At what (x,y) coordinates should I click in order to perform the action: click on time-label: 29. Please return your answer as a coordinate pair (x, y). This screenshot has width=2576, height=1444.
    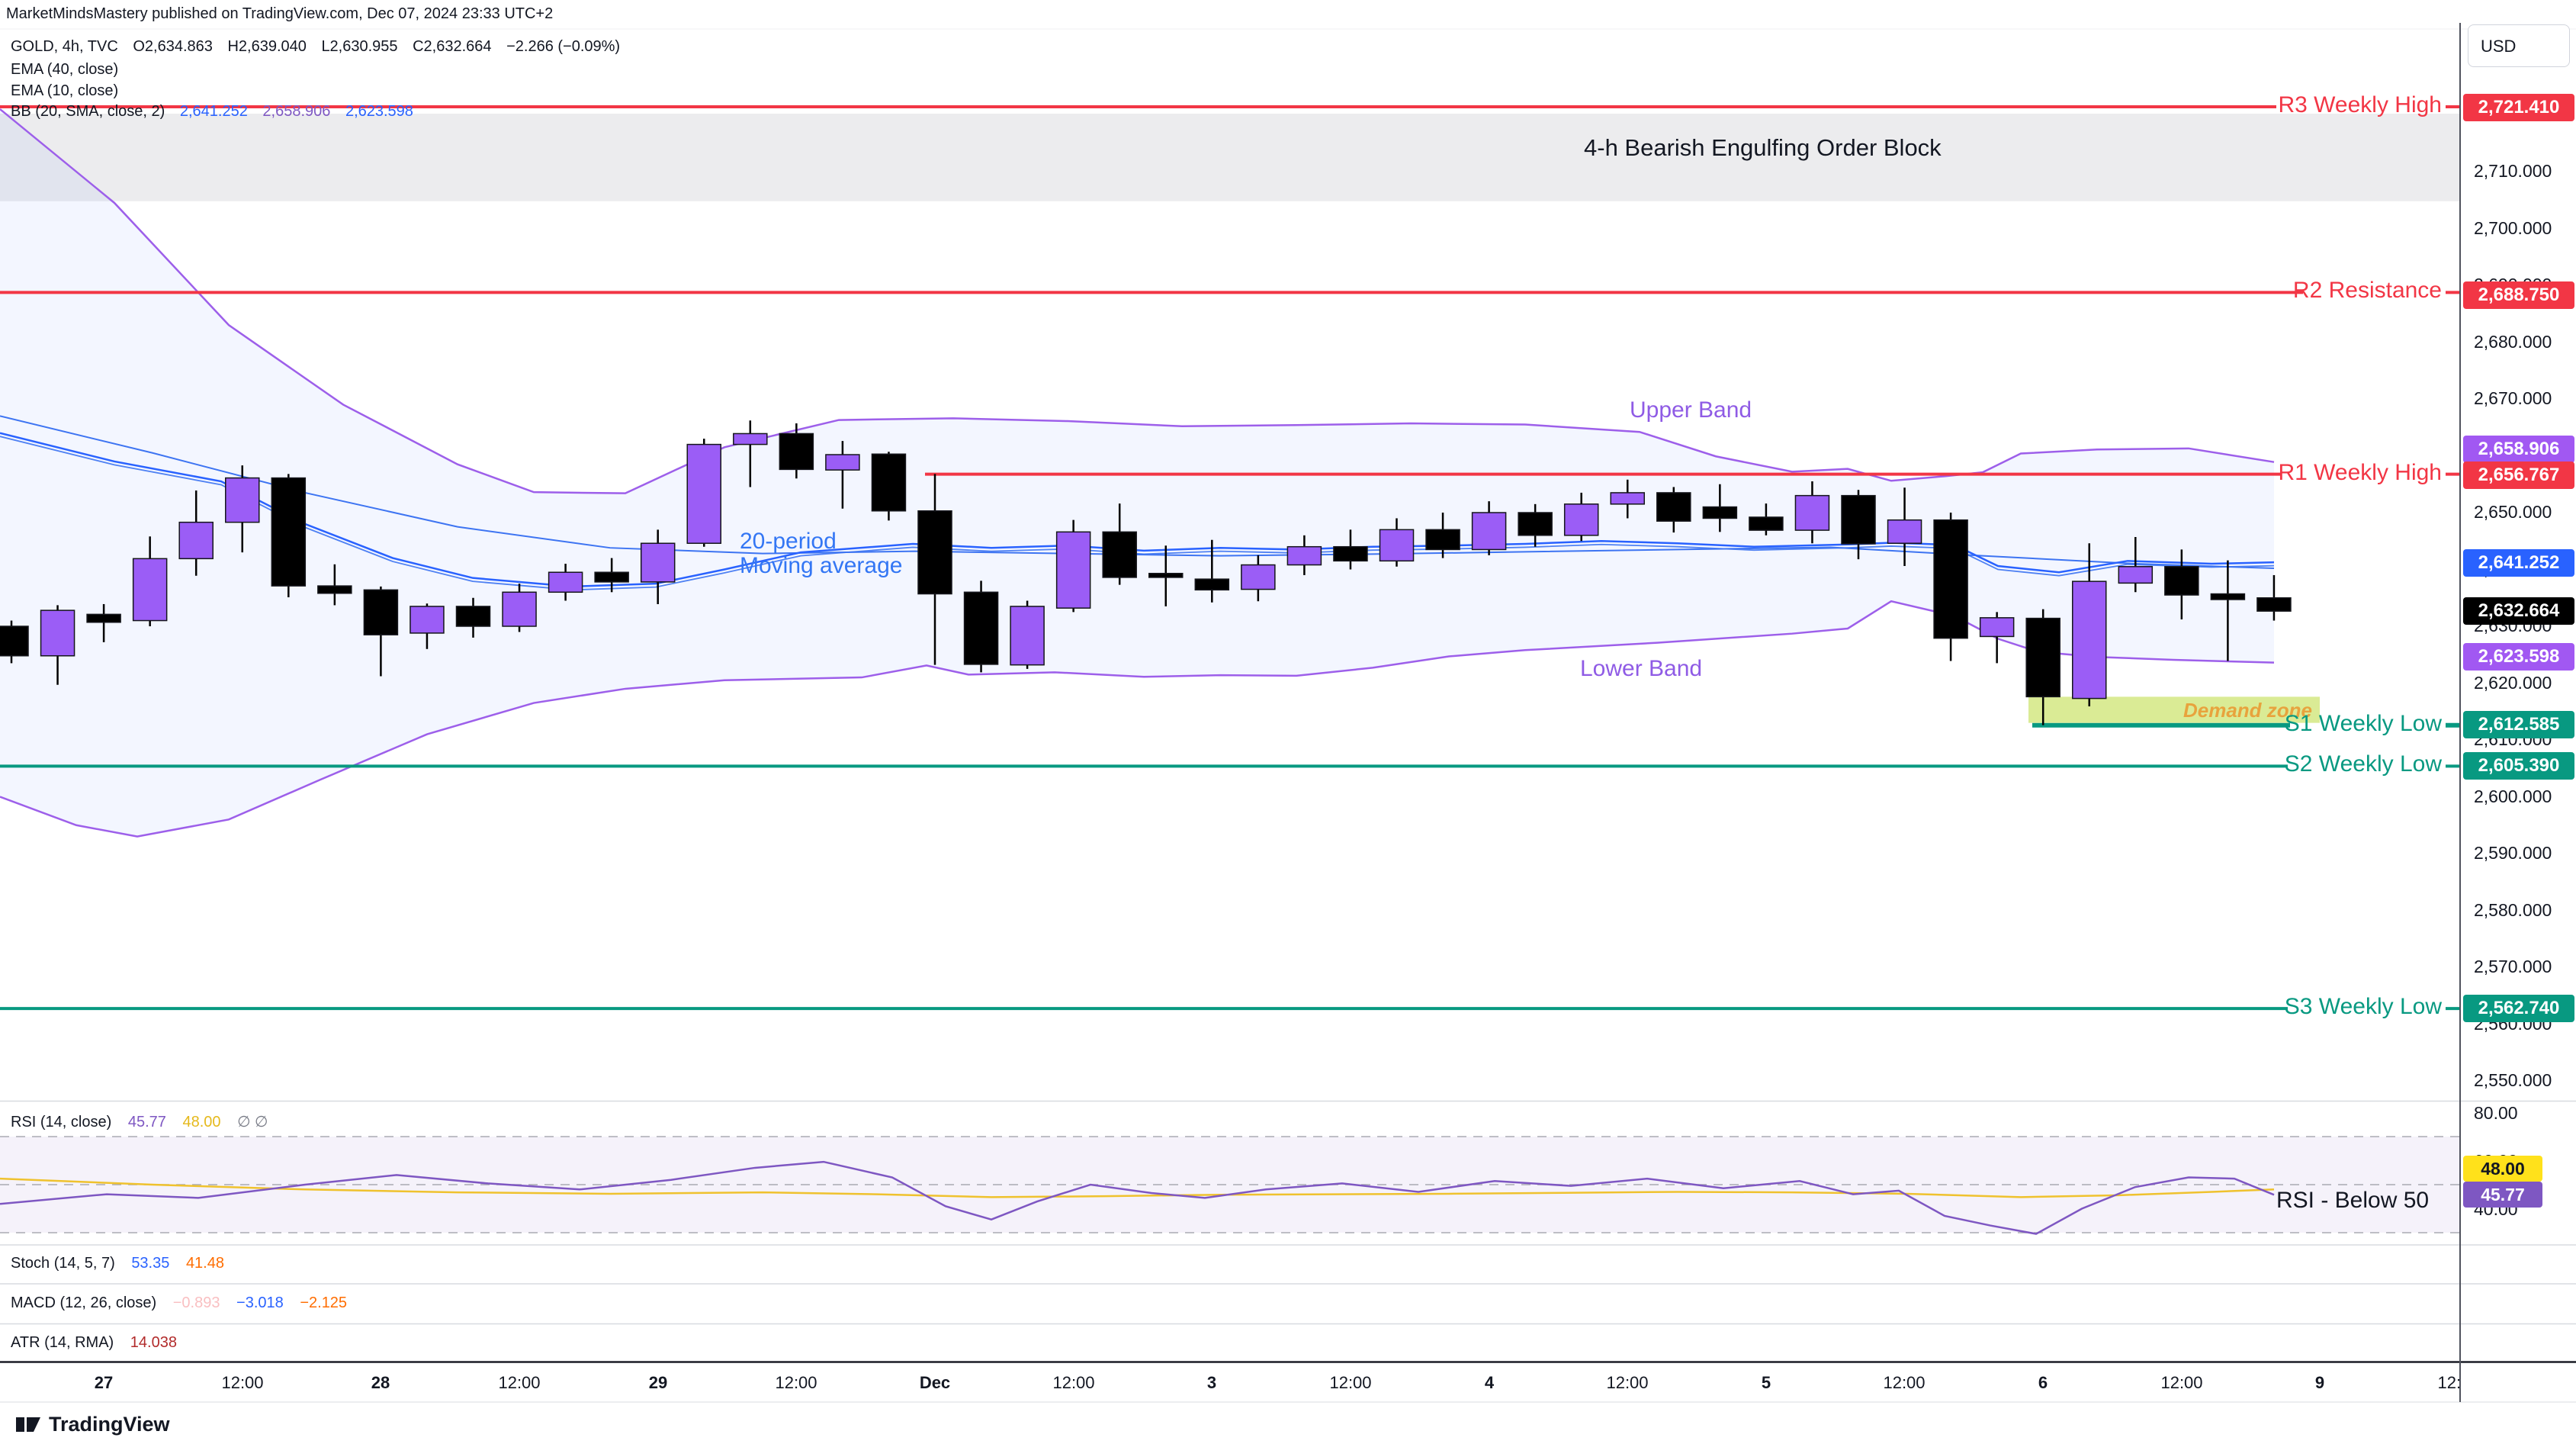
    Looking at the image, I should click on (658, 1383).